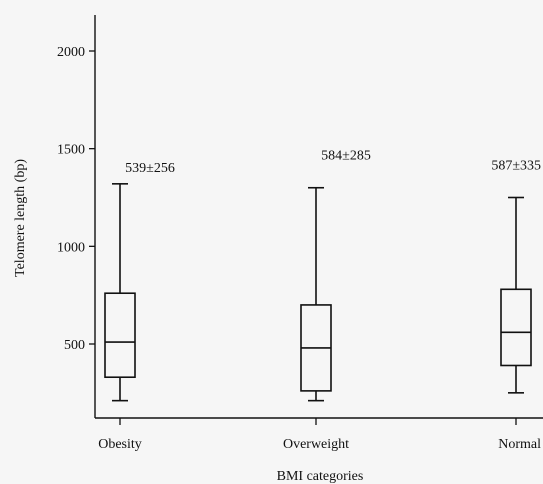  I want to click on mean-sd-label: 584±285, so click(346, 156).